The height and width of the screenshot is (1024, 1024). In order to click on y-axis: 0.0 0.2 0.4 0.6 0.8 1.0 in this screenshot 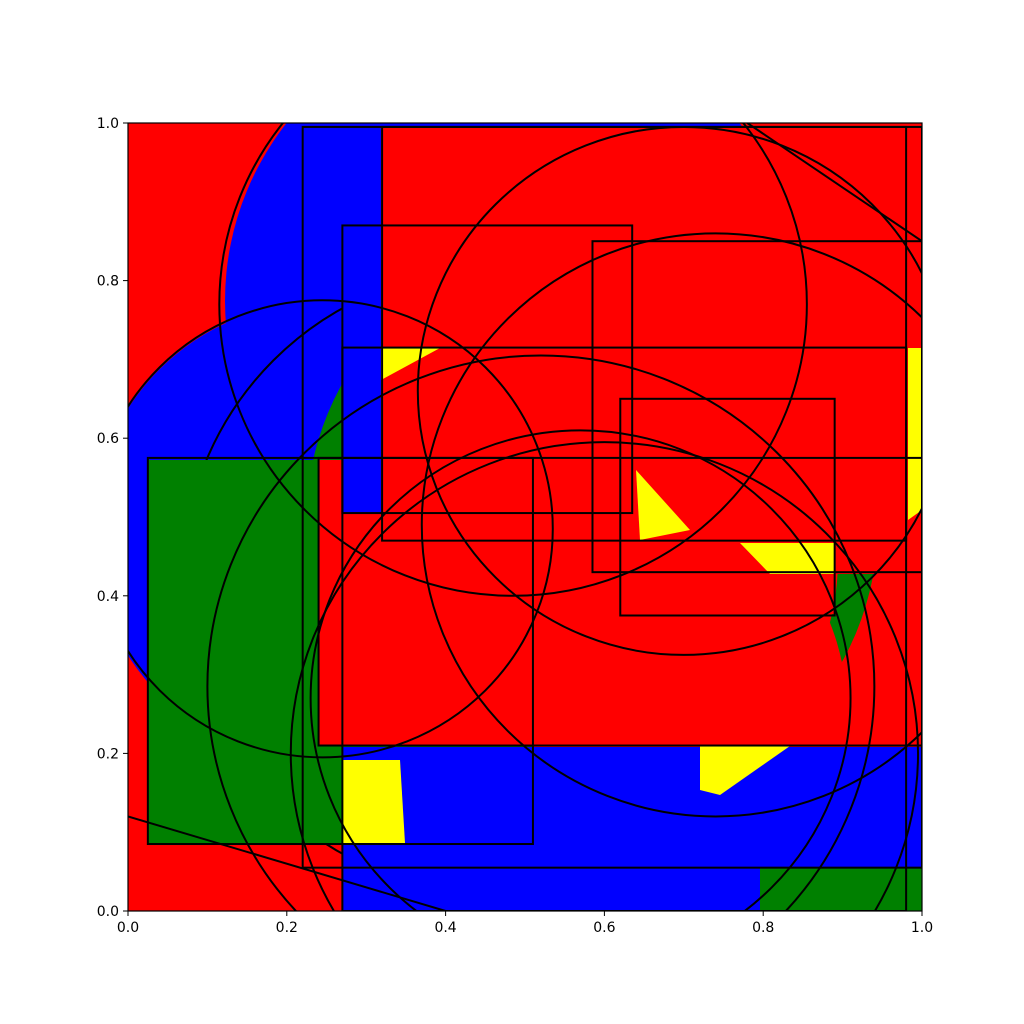, I will do `click(112, 518)`.